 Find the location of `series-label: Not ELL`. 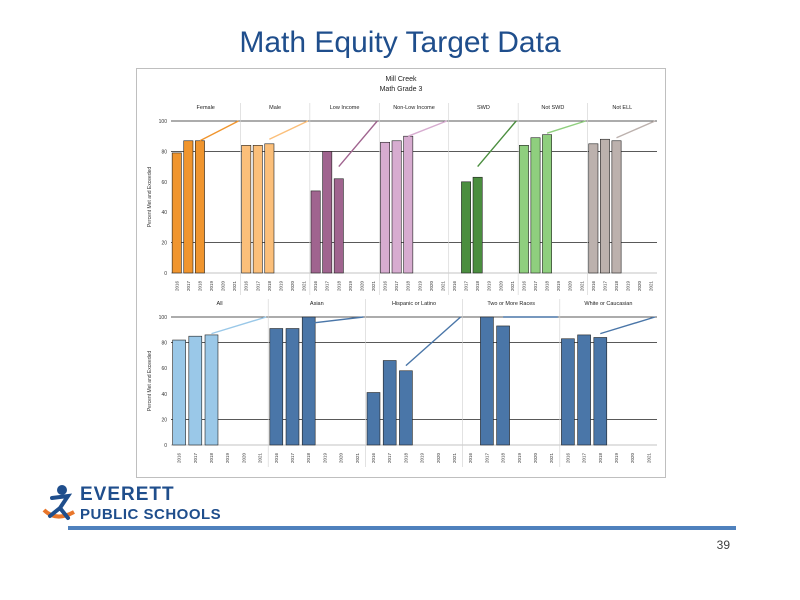

series-label: Not ELL is located at coordinates (622, 108).